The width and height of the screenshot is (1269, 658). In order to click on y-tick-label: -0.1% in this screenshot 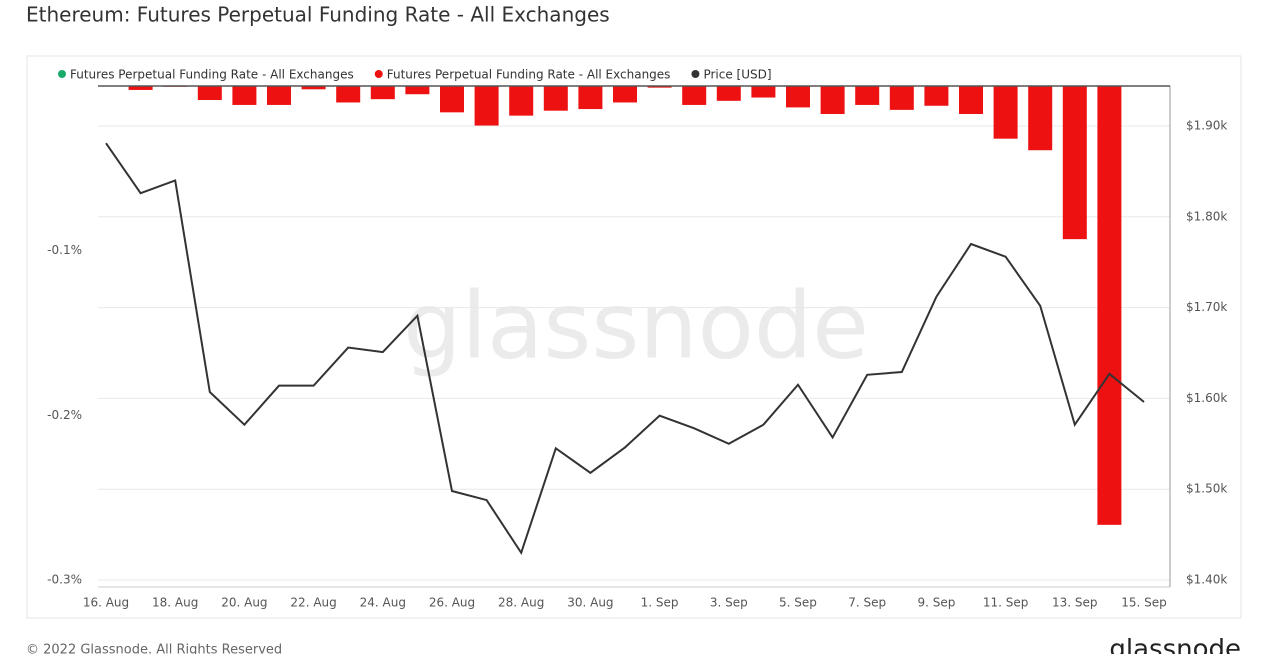, I will do `click(64, 250)`.